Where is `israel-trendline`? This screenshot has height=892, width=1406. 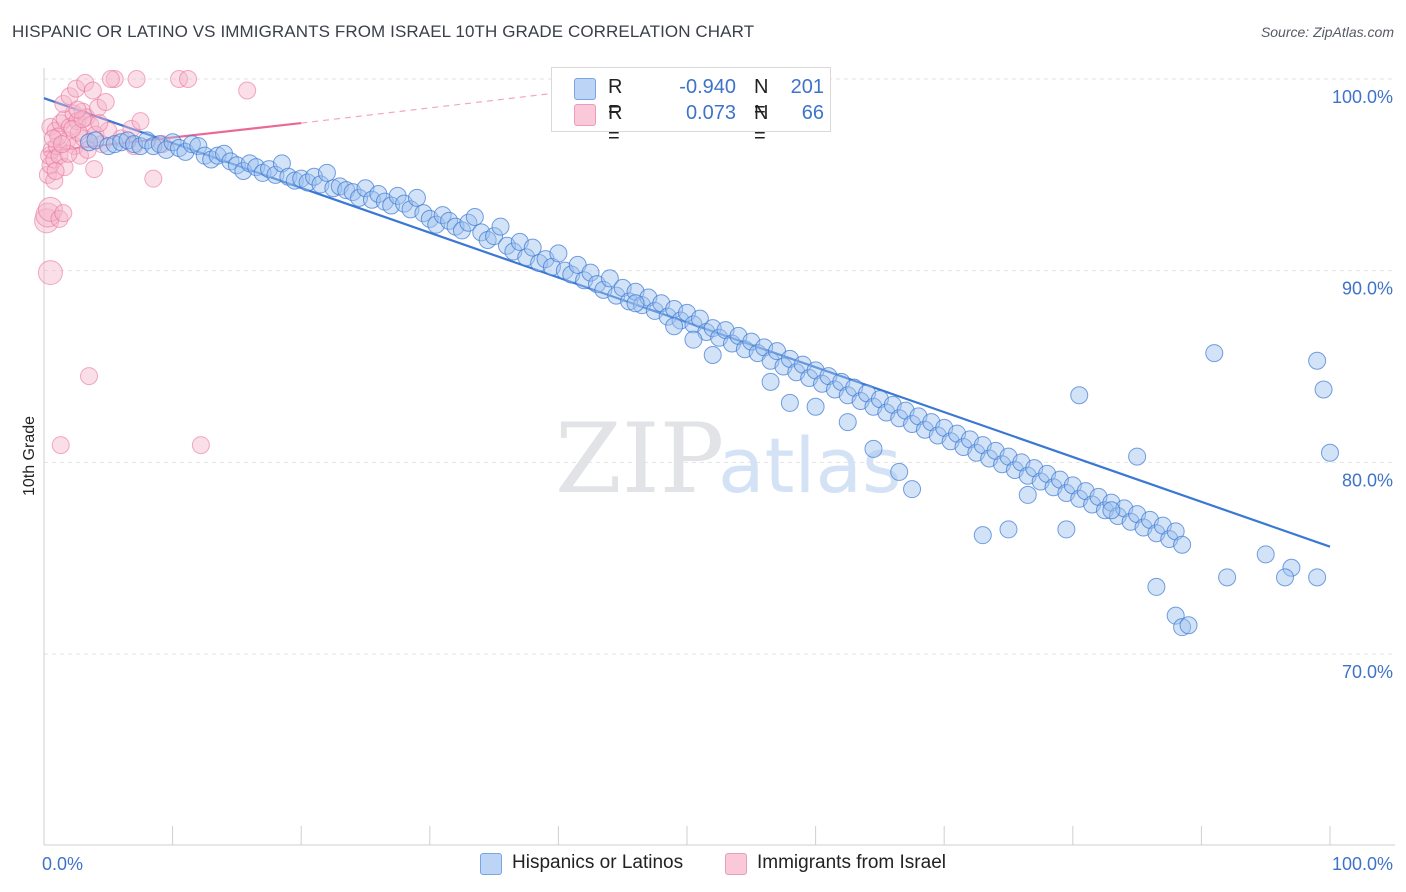
israel-trendline is located at coordinates (172, 137).